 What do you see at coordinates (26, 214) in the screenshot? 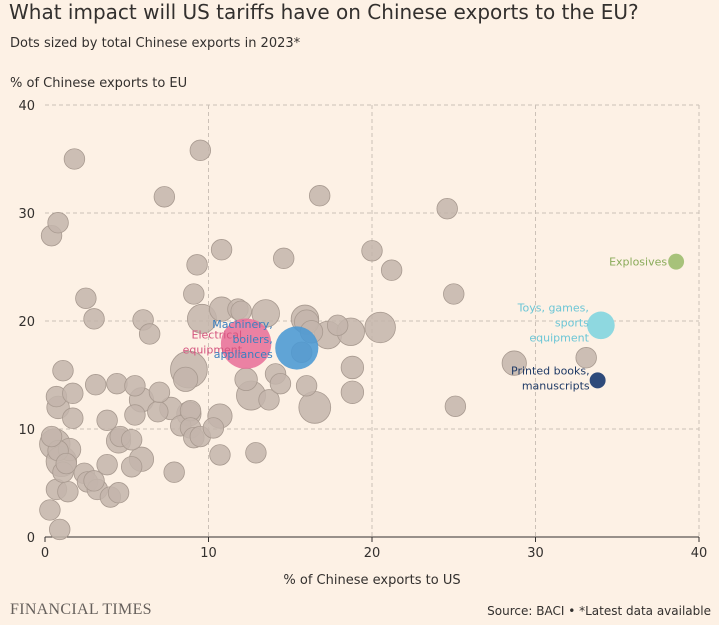
I see `y-tick-label: 30` at bounding box center [26, 214].